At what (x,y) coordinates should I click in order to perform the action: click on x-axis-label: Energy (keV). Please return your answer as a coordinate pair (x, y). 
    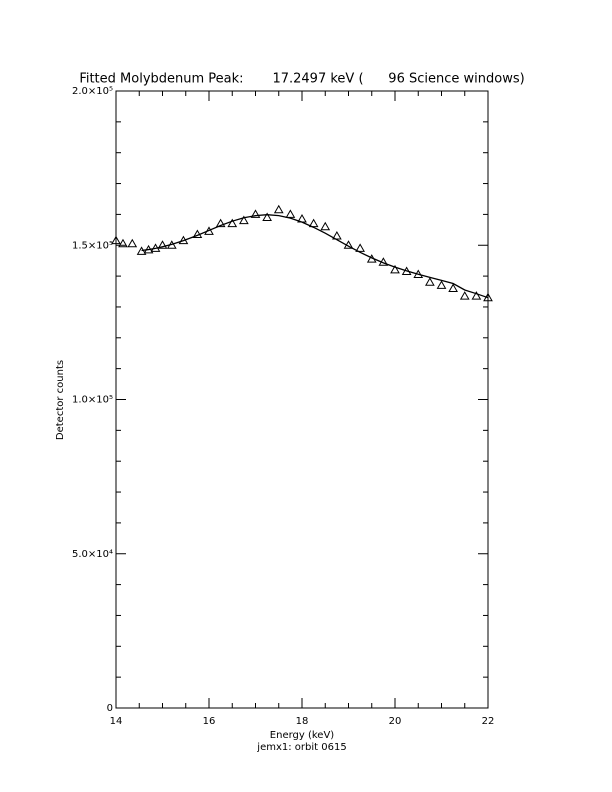
    Looking at the image, I should click on (302, 735).